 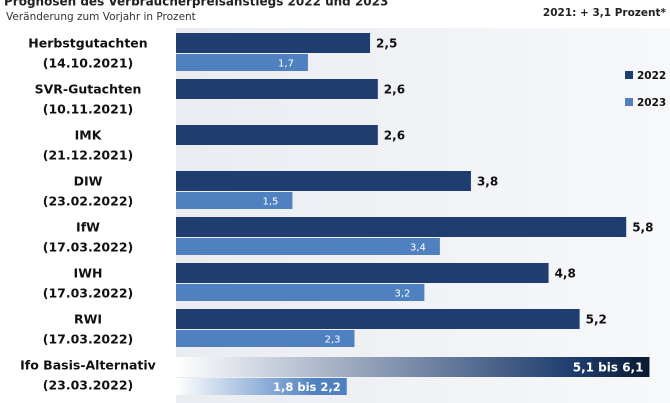 What do you see at coordinates (402, 294) in the screenshot?
I see `value-label: 3,2` at bounding box center [402, 294].